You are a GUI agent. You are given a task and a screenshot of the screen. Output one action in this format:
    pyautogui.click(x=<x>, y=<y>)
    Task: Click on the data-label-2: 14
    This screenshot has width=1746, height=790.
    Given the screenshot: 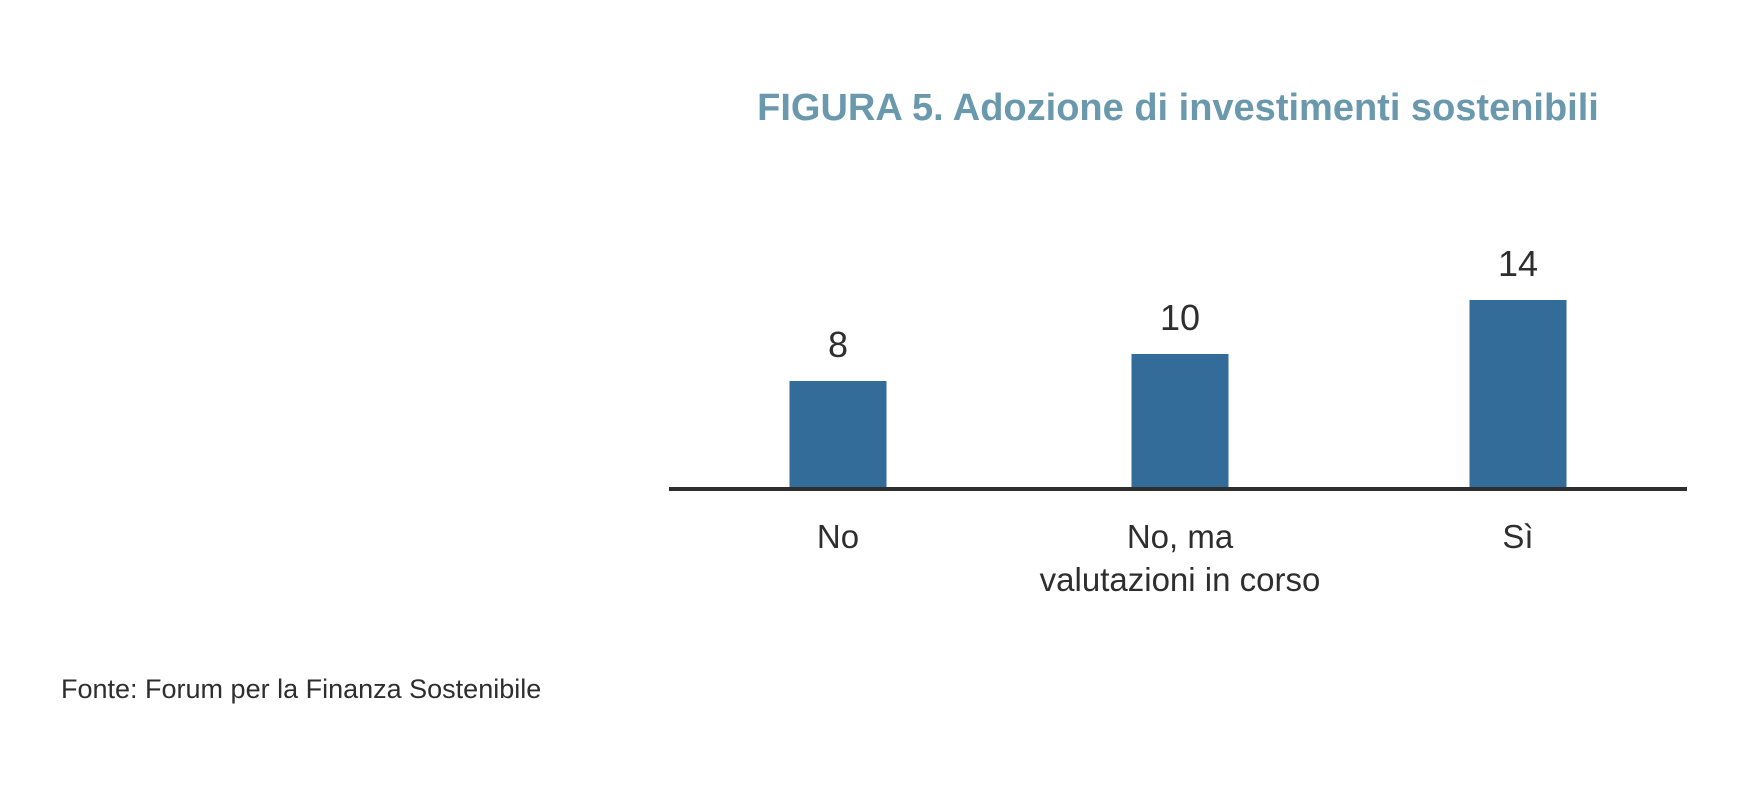 What is the action you would take?
    pyautogui.click(x=1518, y=263)
    